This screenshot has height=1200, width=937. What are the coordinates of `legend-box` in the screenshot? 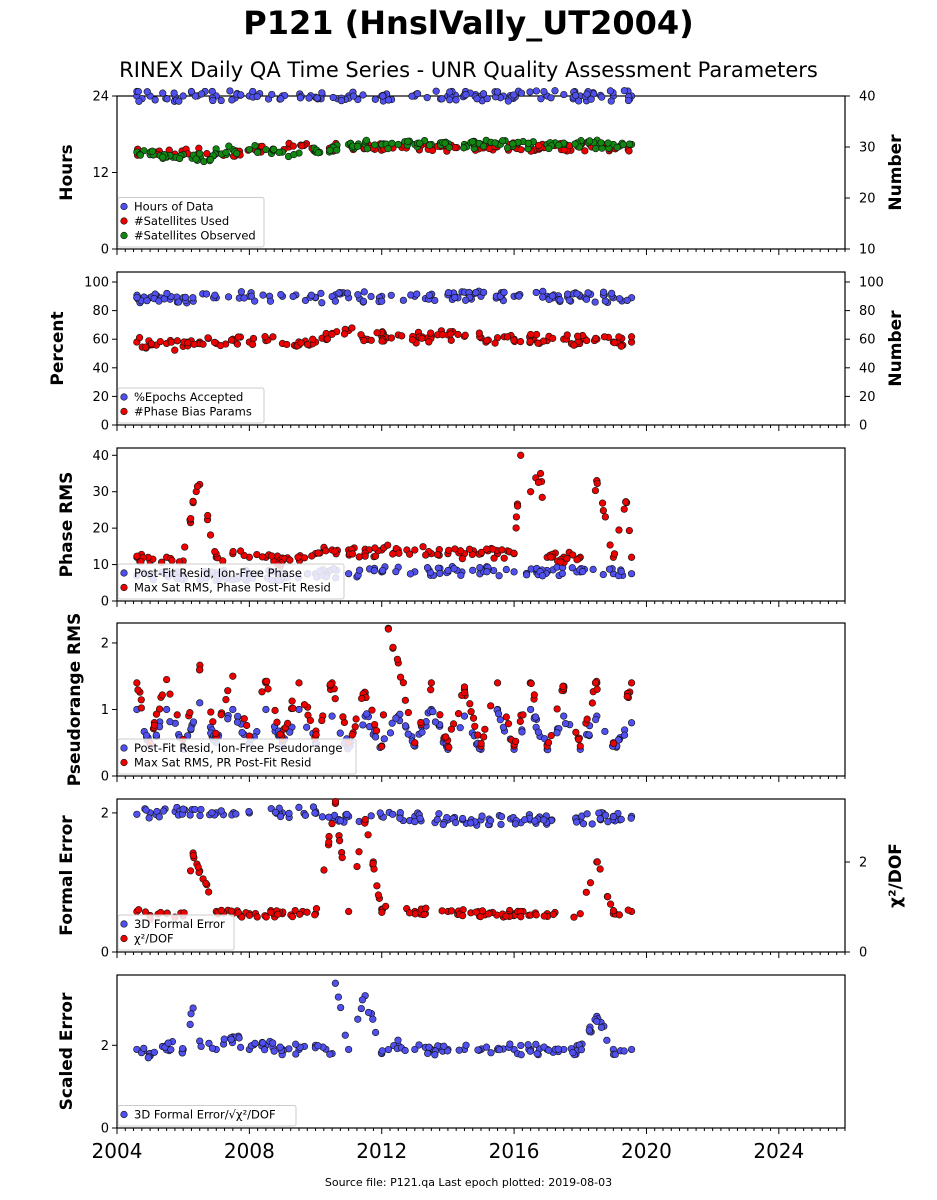 It's located at (191, 405).